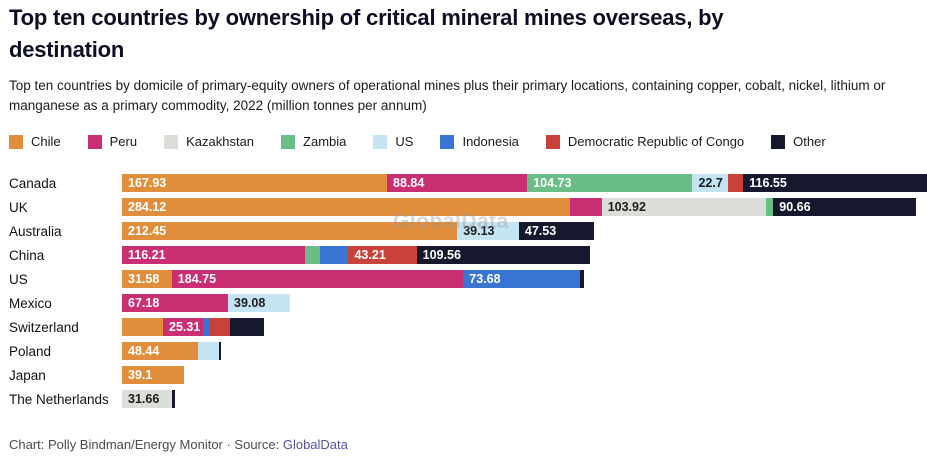 The image size is (927, 460). I want to click on bar-row: UK 284.12 103.92 90.66, so click(463, 207).